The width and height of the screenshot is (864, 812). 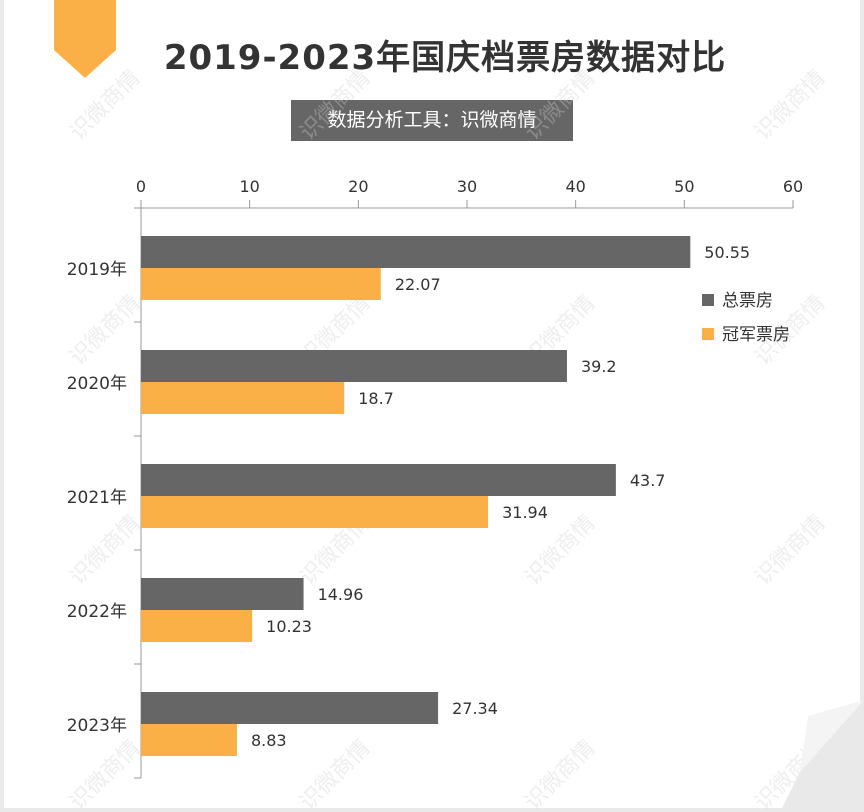 What do you see at coordinates (525, 512) in the screenshot?
I see `data-label: 31.94` at bounding box center [525, 512].